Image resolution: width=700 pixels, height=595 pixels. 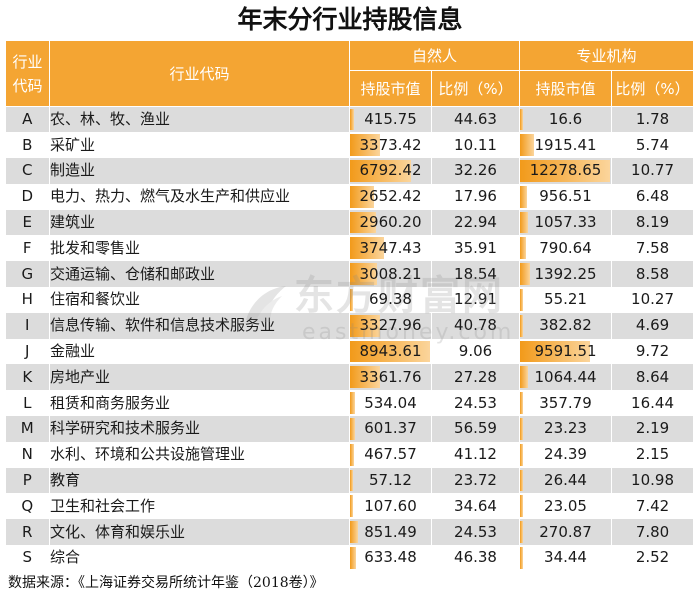 I want to click on inst-market-value: 357.79, so click(x=565, y=402).